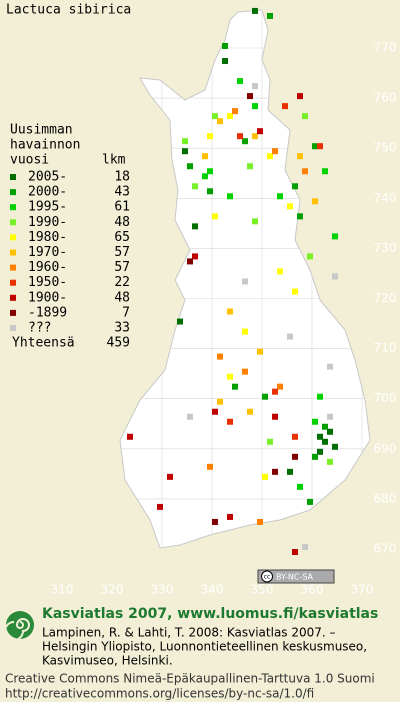 The image size is (400, 702). I want to click on y-tick-label: 670, so click(385, 549).